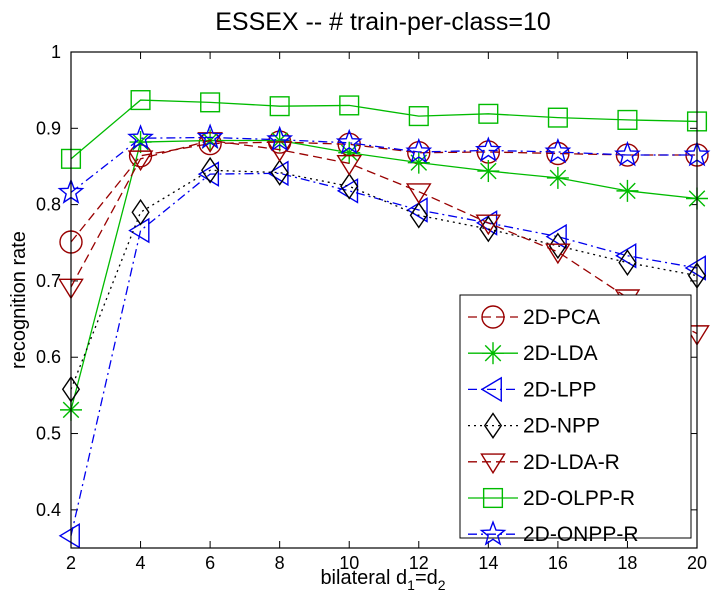 Image resolution: width=721 pixels, height=604 pixels. I want to click on x-axis-label-sub1: 1, so click(411, 585).